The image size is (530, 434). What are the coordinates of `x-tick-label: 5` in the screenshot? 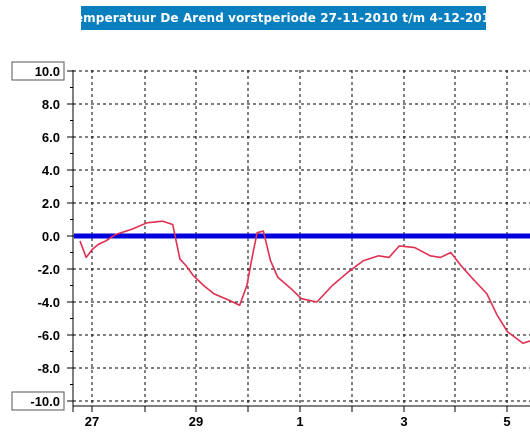 It's located at (506, 421).